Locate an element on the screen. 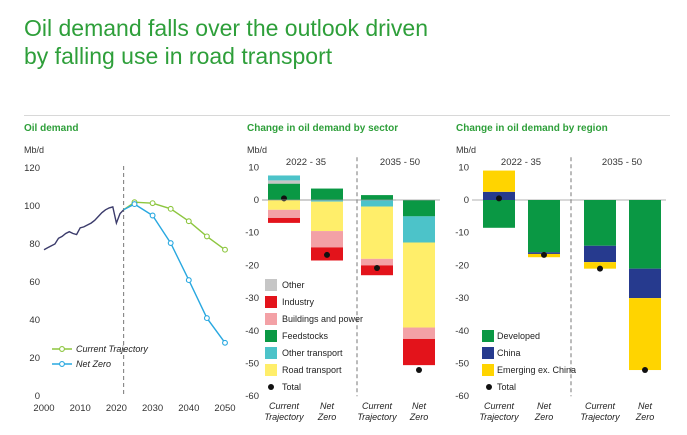  x-tick-label: 2020 is located at coordinates (116, 408).